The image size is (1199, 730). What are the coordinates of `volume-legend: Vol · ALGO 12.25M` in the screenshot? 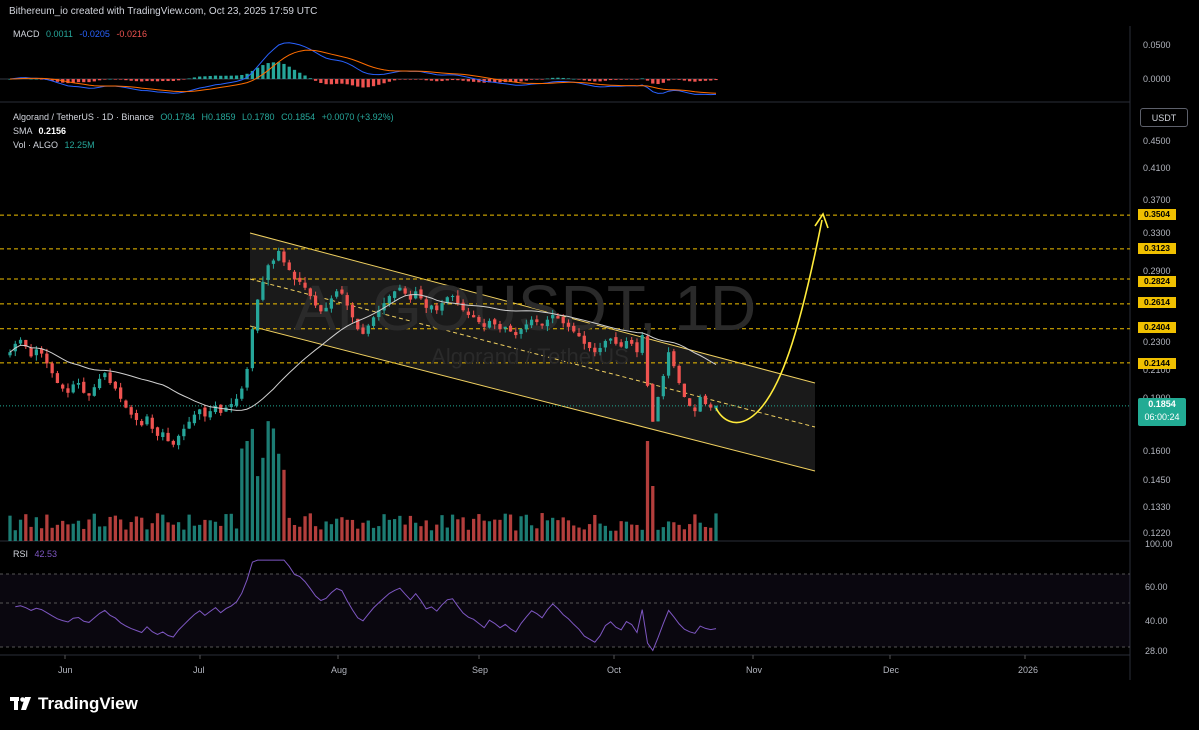 It's located at (54, 145).